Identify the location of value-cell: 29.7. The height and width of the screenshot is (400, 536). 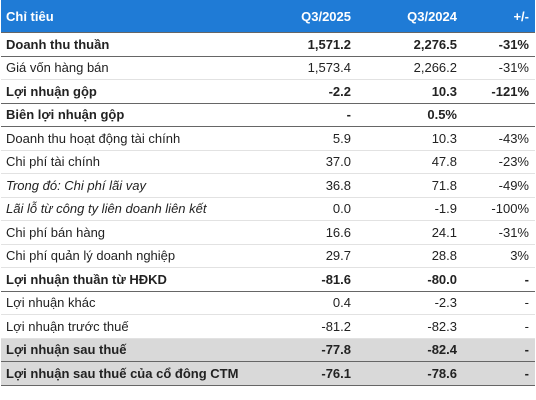
(314, 256).